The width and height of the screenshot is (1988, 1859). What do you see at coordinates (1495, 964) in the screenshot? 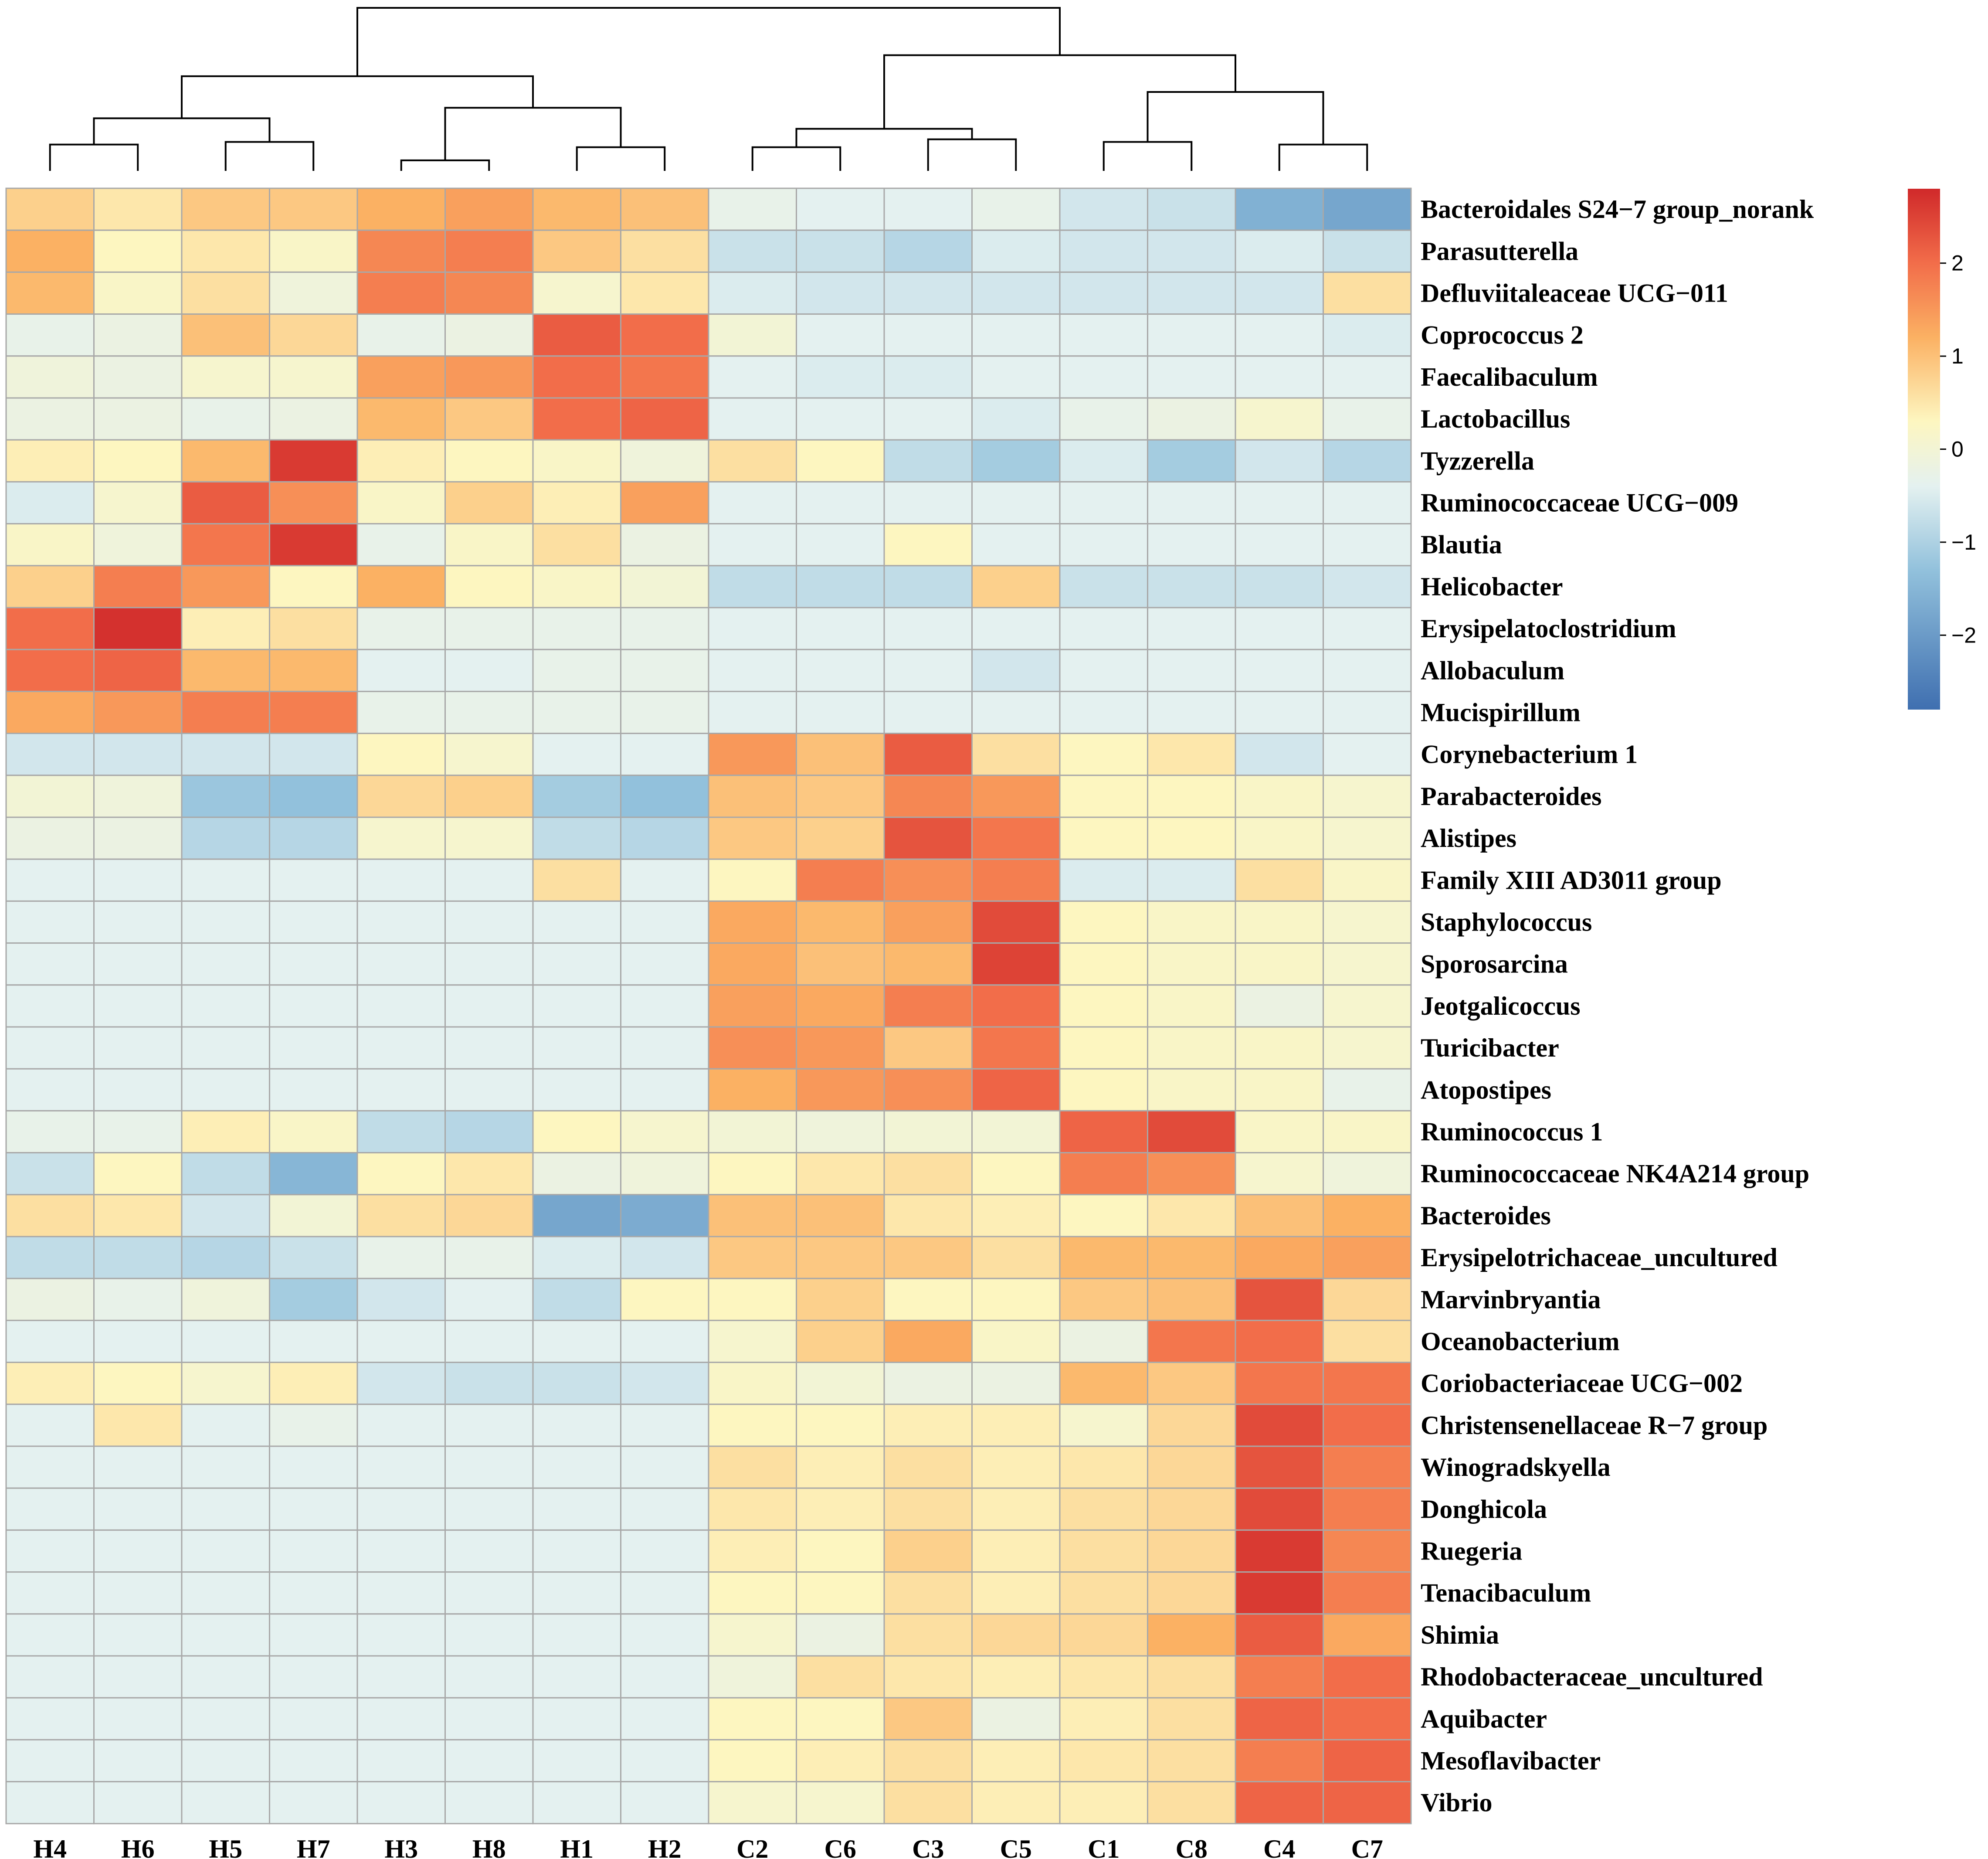
I see `row-label: Sporosarcina` at bounding box center [1495, 964].